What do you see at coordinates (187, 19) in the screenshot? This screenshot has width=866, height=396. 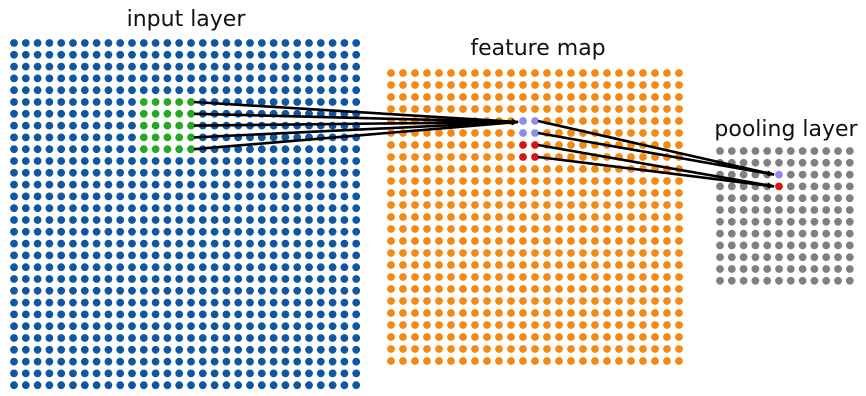 I see `input-layer-label: input layer` at bounding box center [187, 19].